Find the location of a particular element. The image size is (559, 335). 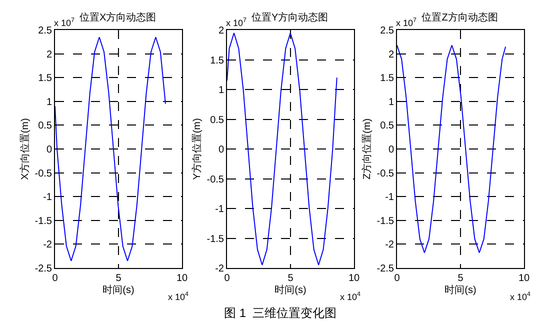

y-axis-title: X方向位置(m) is located at coordinates (24, 149).